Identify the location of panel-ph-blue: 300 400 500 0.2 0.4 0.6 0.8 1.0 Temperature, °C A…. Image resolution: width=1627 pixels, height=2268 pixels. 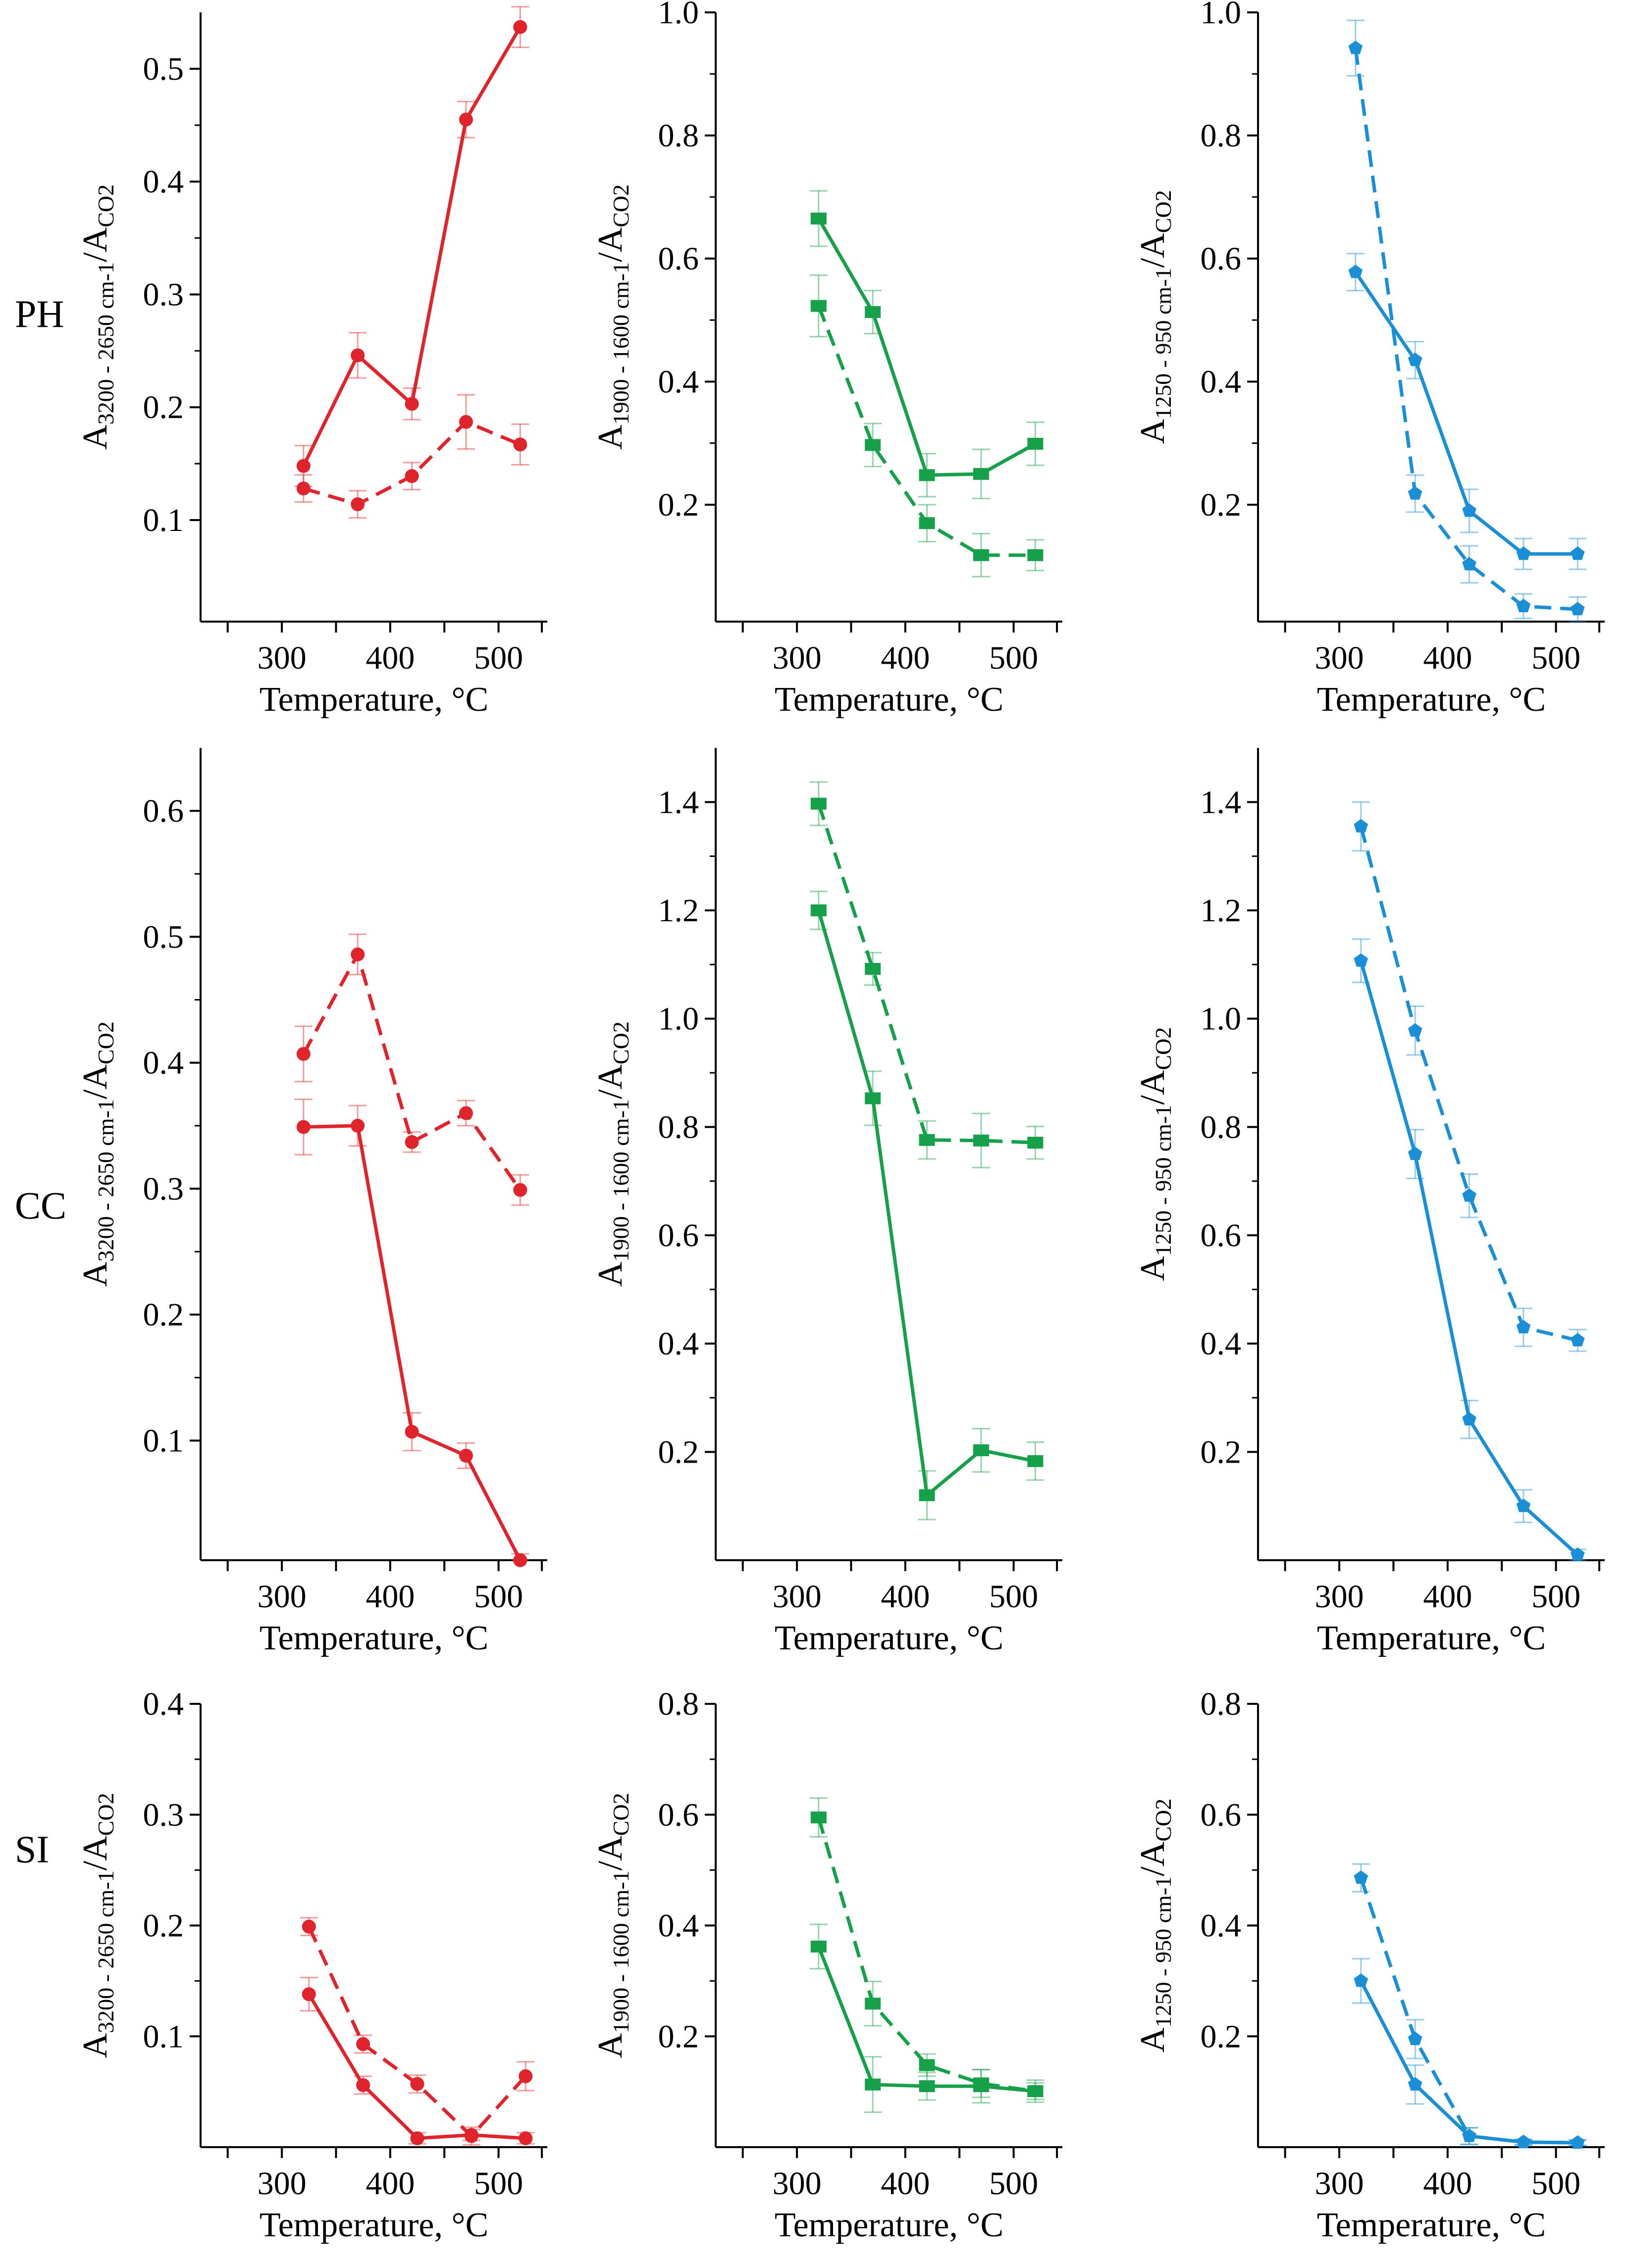
(1369, 359).